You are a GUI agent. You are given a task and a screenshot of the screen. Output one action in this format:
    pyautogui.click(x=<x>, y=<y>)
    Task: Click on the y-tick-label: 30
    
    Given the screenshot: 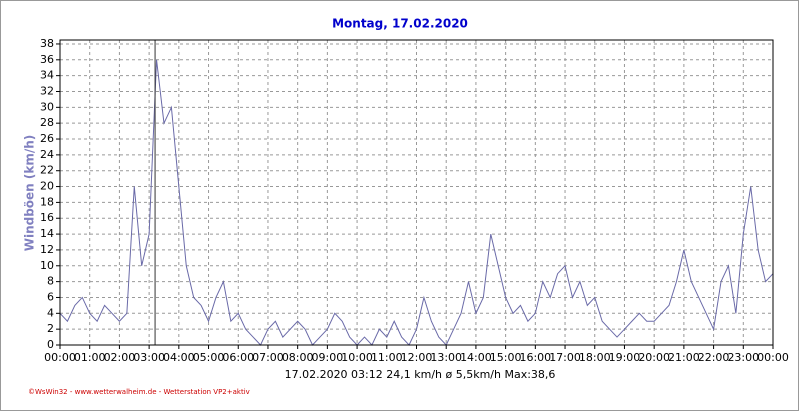 What is the action you would take?
    pyautogui.click(x=47, y=106)
    